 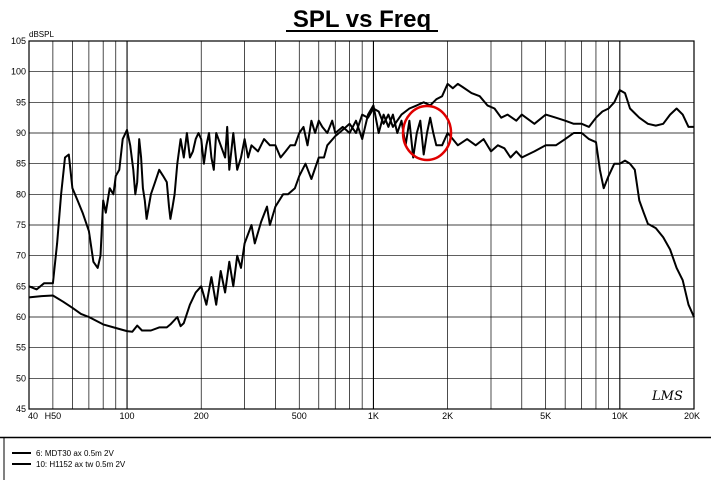 I want to click on x-tick-label: 10K, so click(x=620, y=416).